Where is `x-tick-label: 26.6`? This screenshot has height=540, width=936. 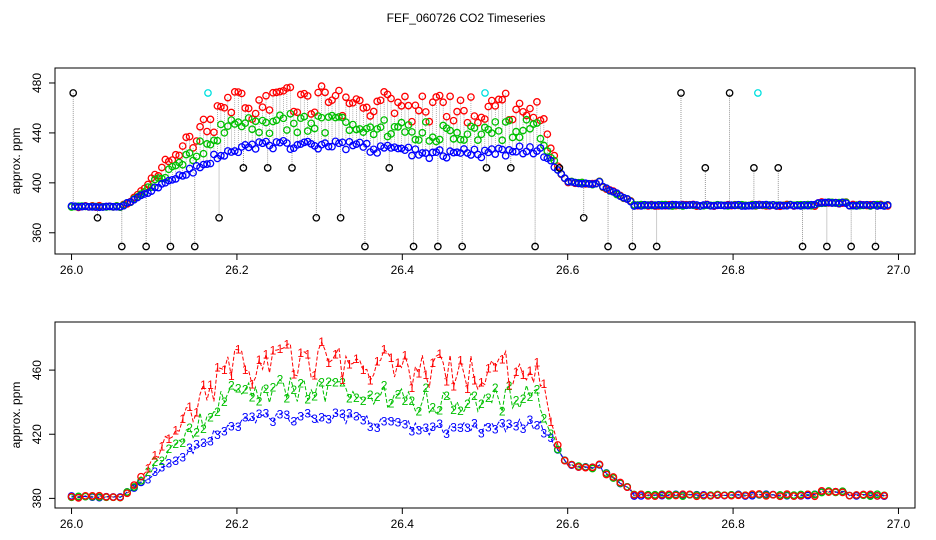 x-tick-label: 26.6 is located at coordinates (568, 524).